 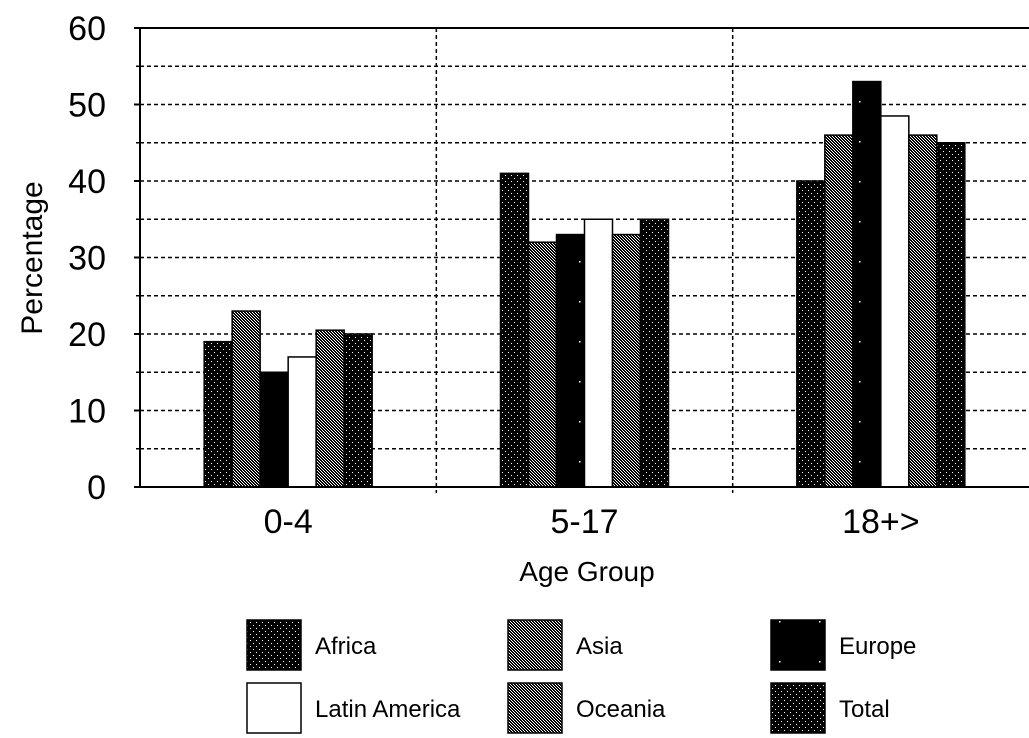 What do you see at coordinates (895, 301) in the screenshot?
I see `bar-latin-america-18+>` at bounding box center [895, 301].